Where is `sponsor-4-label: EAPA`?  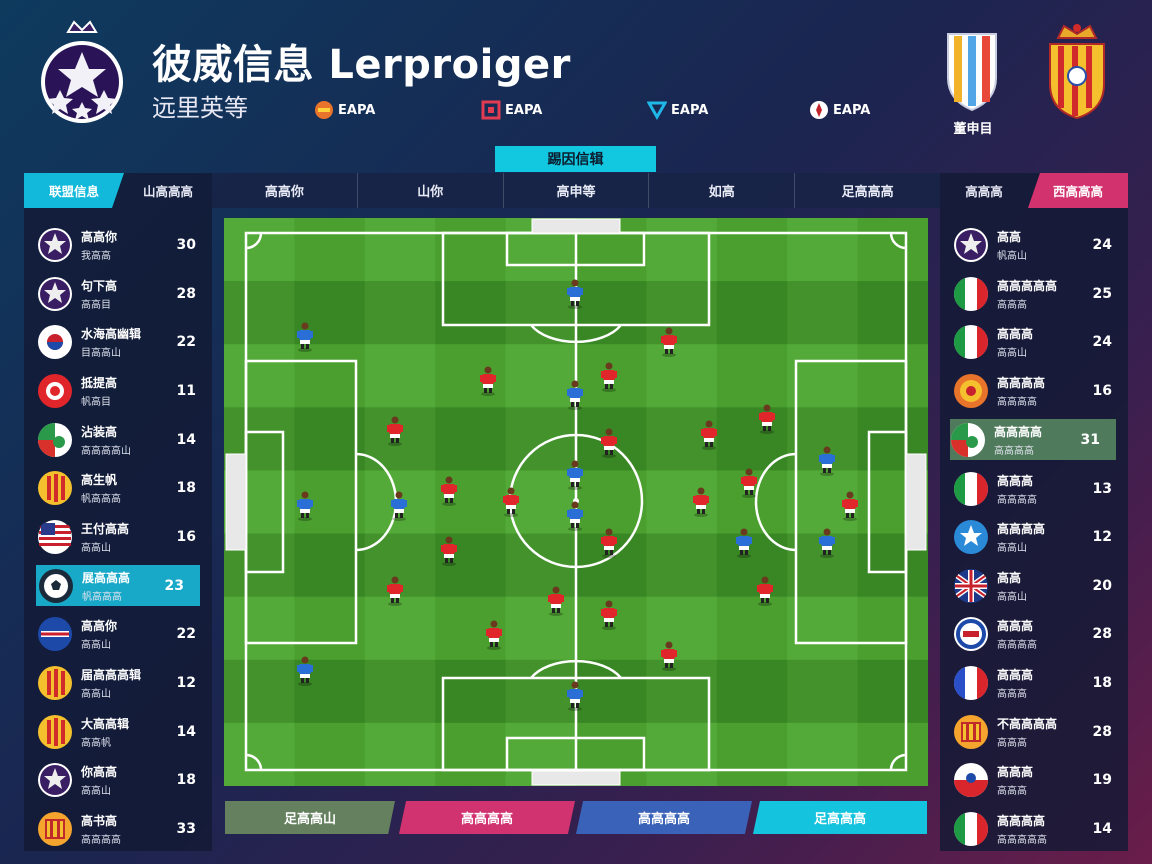
sponsor-4-label: EAPA is located at coordinates (852, 110).